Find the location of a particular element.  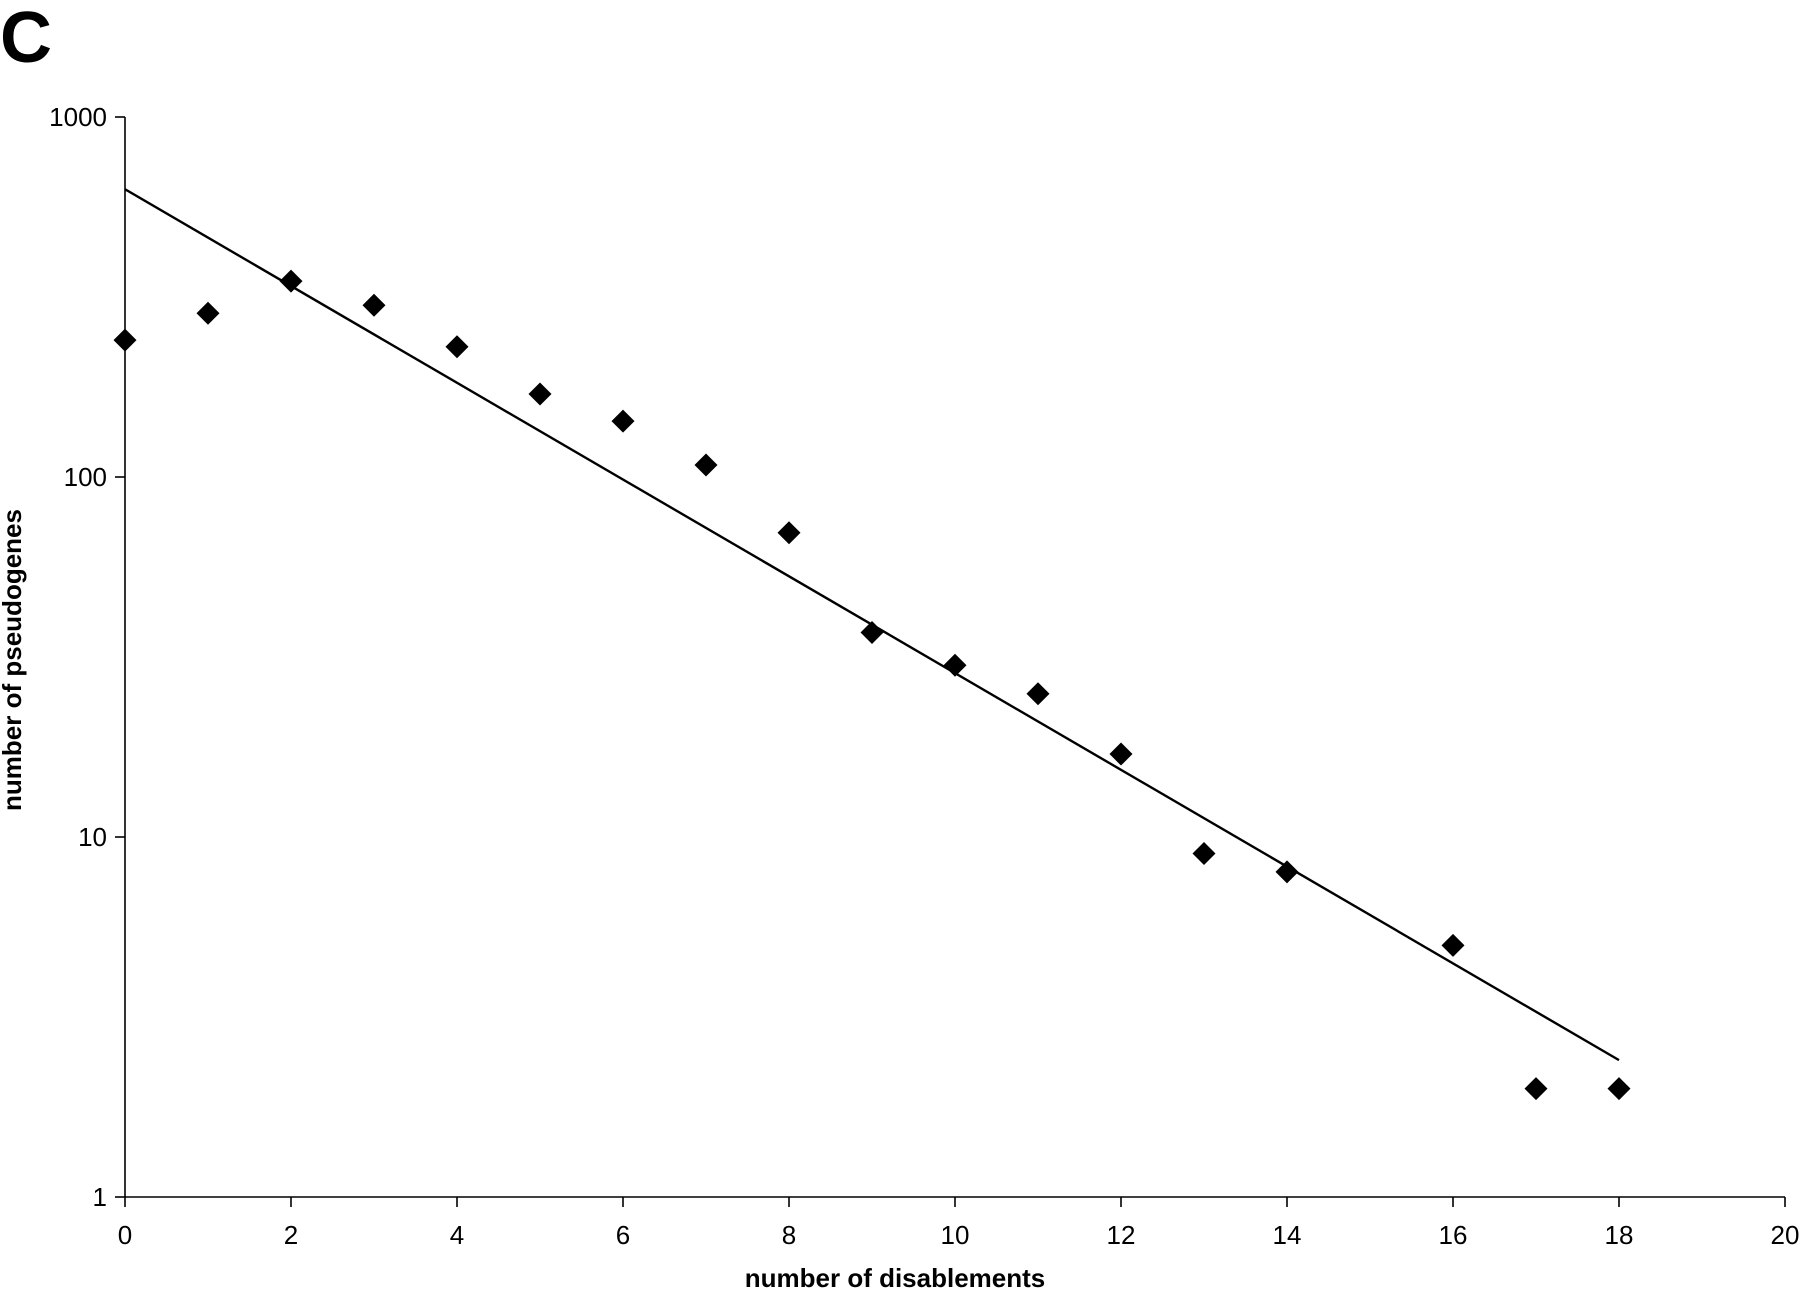

panel-label: C is located at coordinates (26, 39).